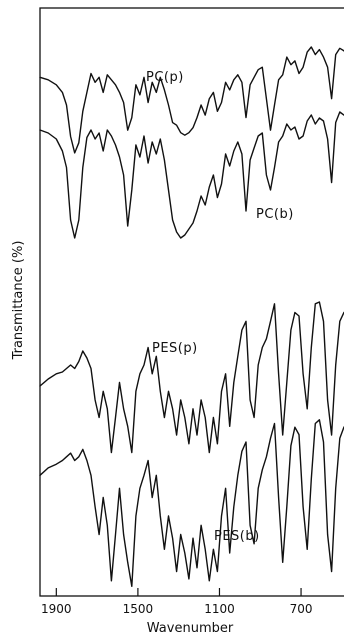 Image resolution: width=344 pixels, height=637 pixels. What do you see at coordinates (138, 609) in the screenshot?
I see `x-tick-label-1: 1500` at bounding box center [138, 609].